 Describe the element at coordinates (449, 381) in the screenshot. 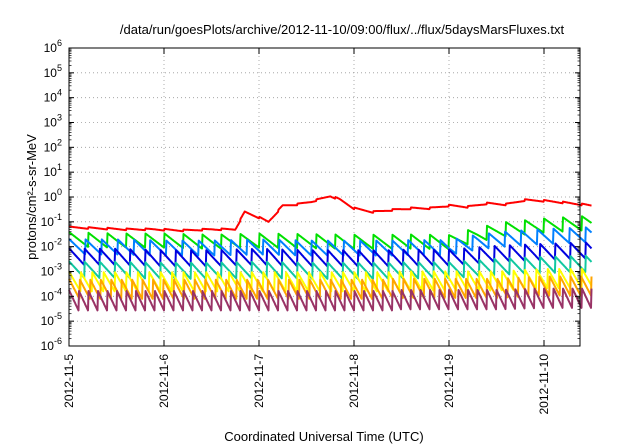

I see `x-tick-label: 2012-11-9` at that location.